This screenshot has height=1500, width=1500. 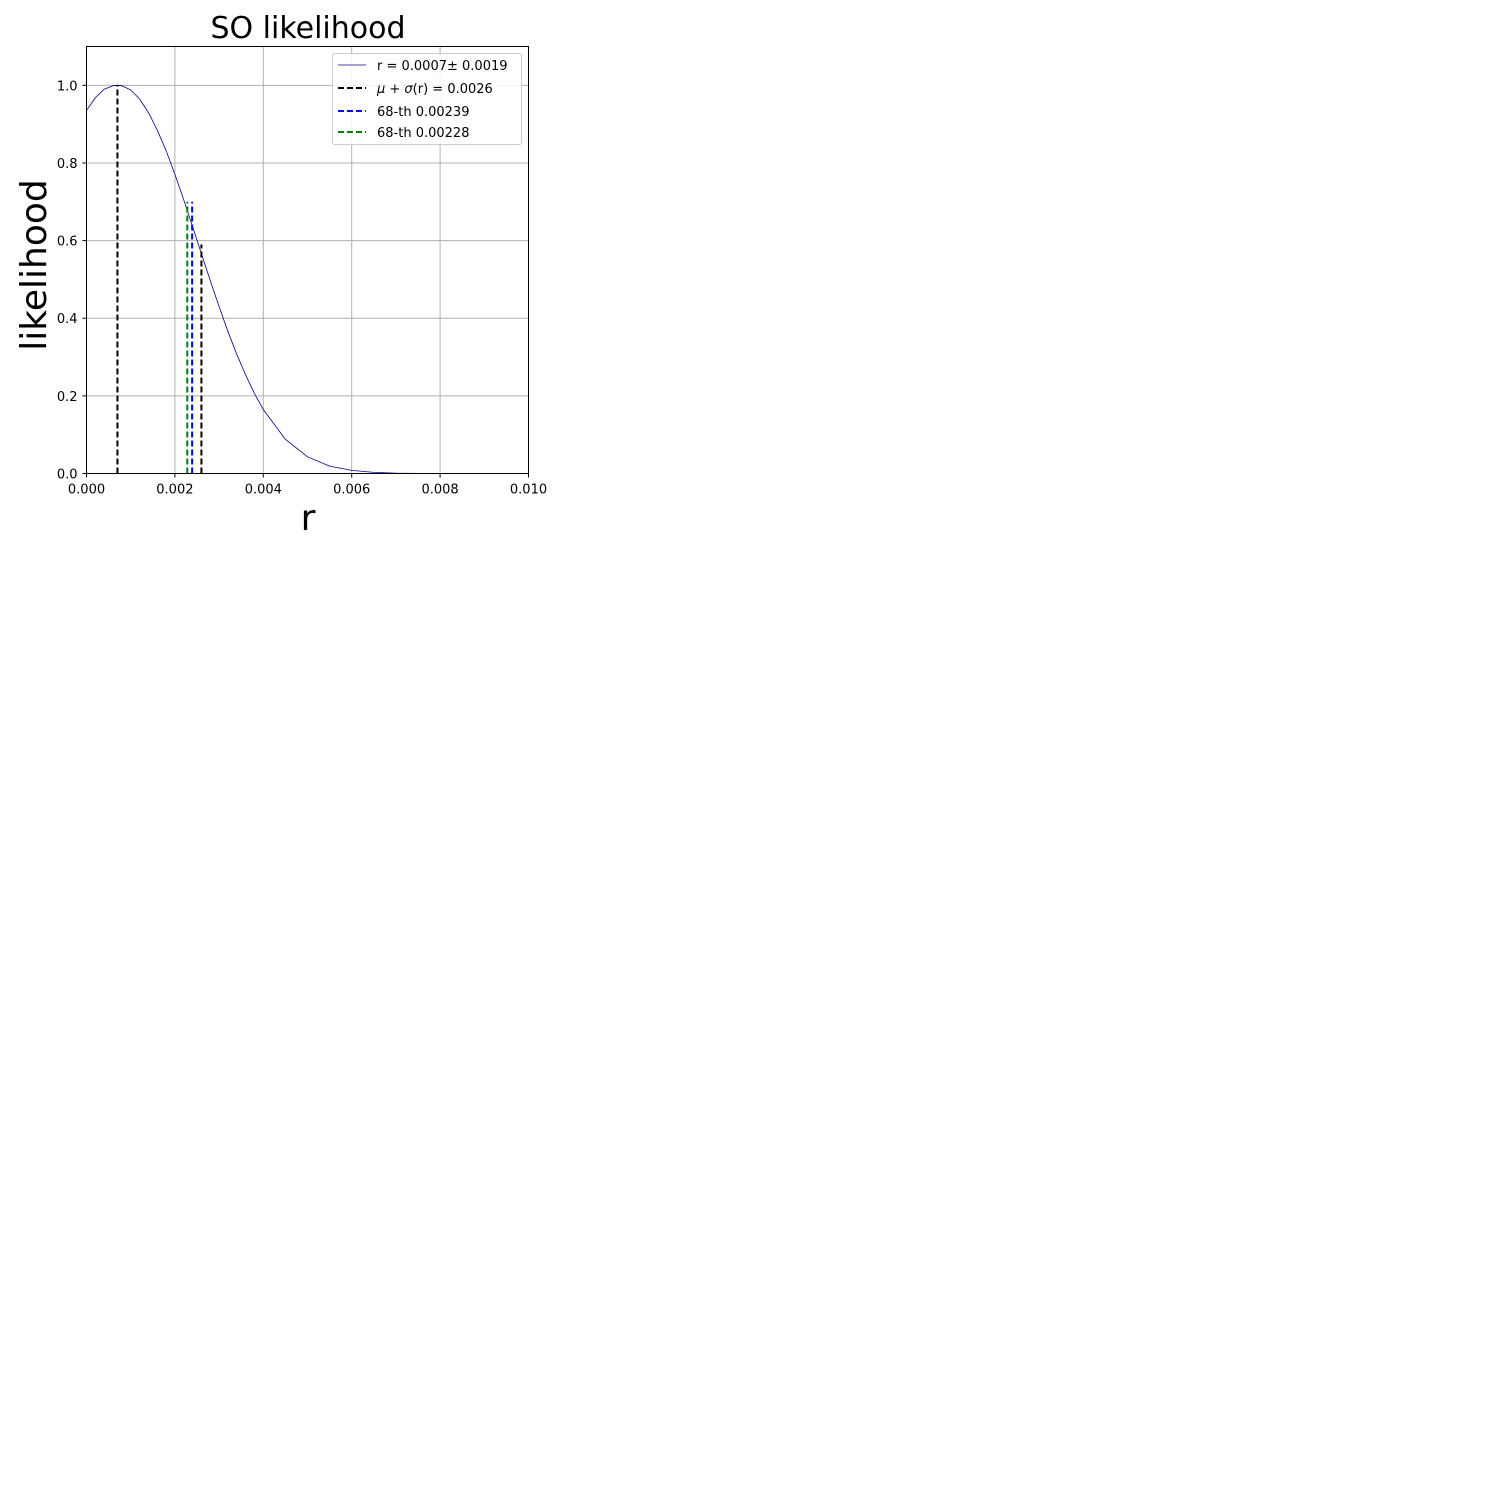 I want to click on likelihood-curve, so click(x=307, y=279).